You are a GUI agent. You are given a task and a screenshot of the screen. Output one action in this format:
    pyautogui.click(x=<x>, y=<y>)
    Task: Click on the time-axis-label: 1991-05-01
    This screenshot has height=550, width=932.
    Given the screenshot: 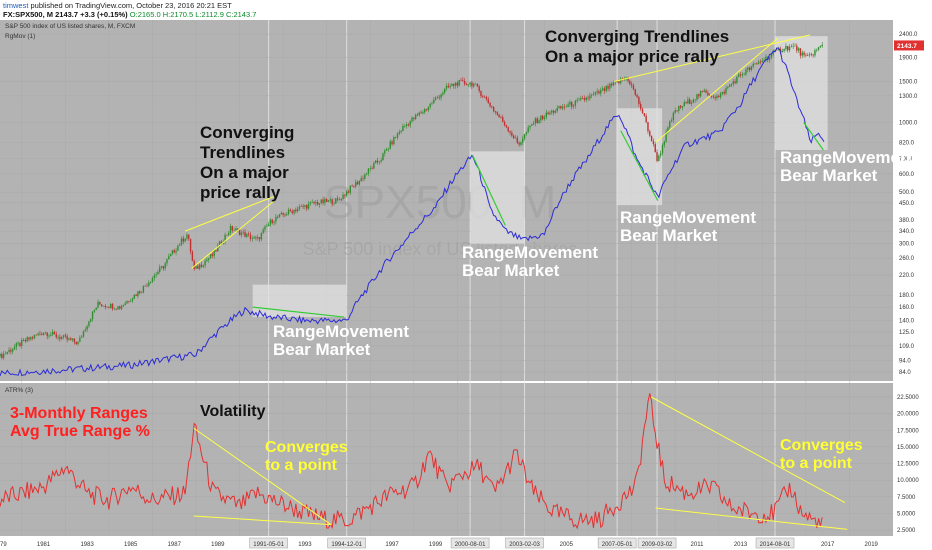 What is the action you would take?
    pyautogui.click(x=268, y=545)
    